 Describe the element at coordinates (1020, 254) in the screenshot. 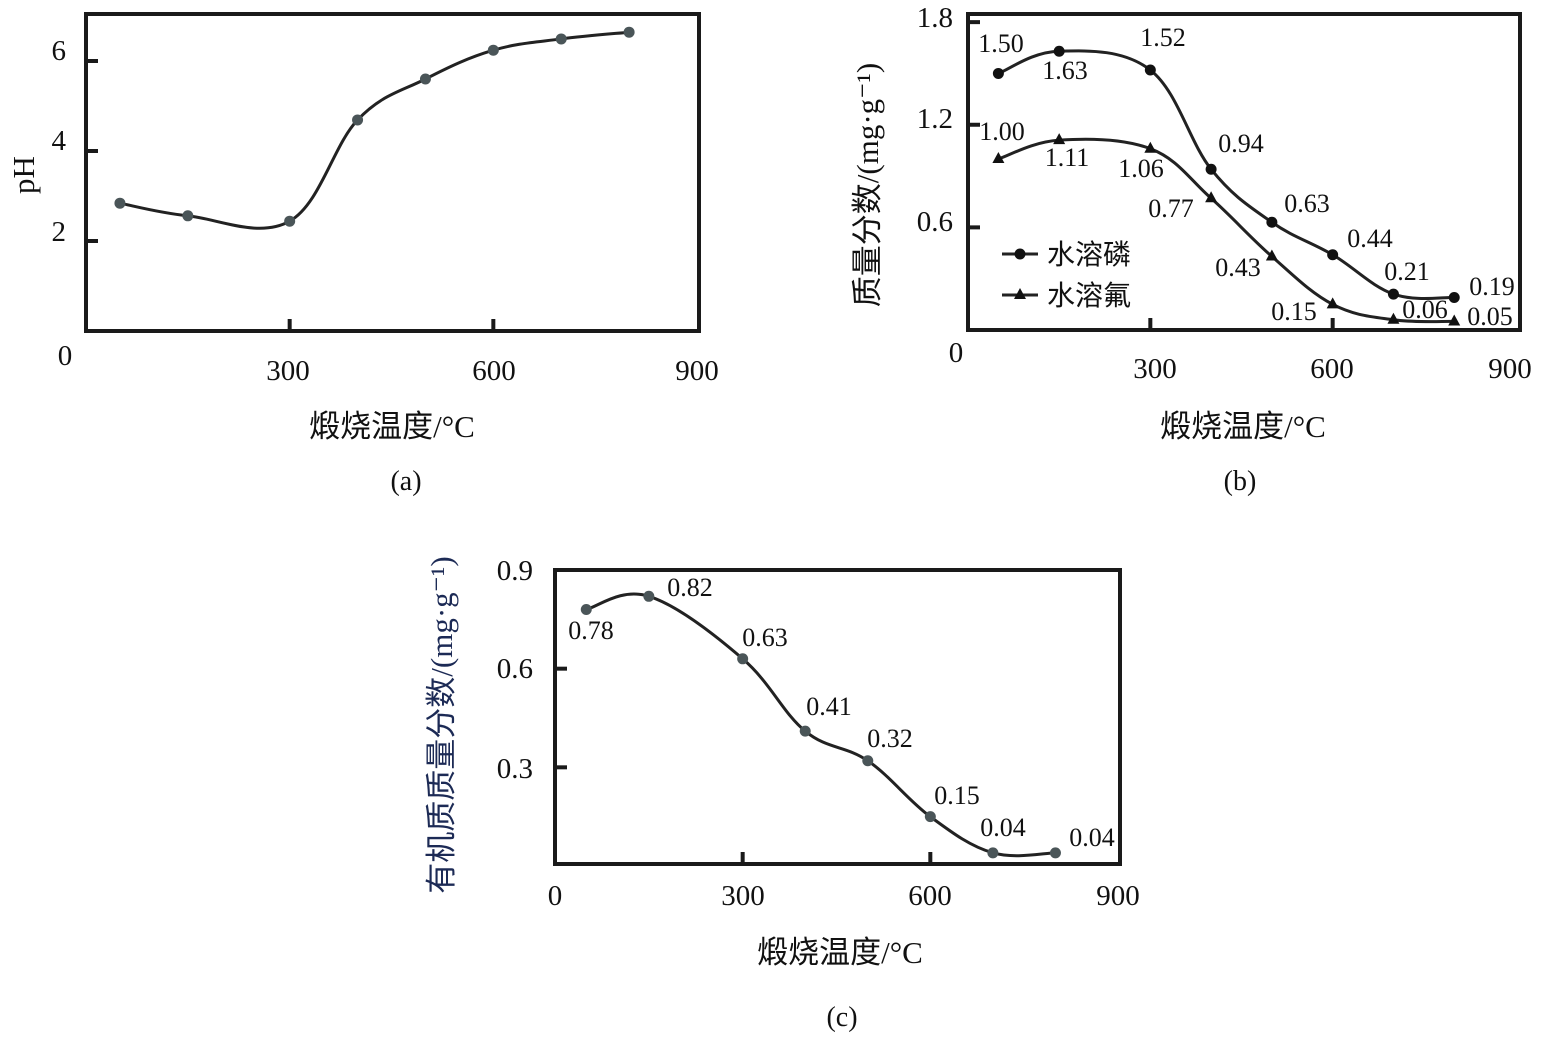

I see `legend-circle-icon` at that location.